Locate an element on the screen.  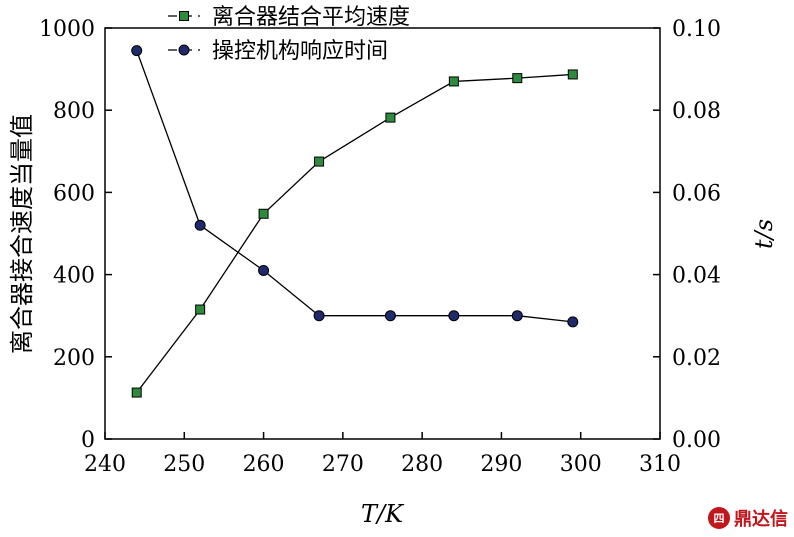
y-tick-label: 400 is located at coordinates (74, 276).